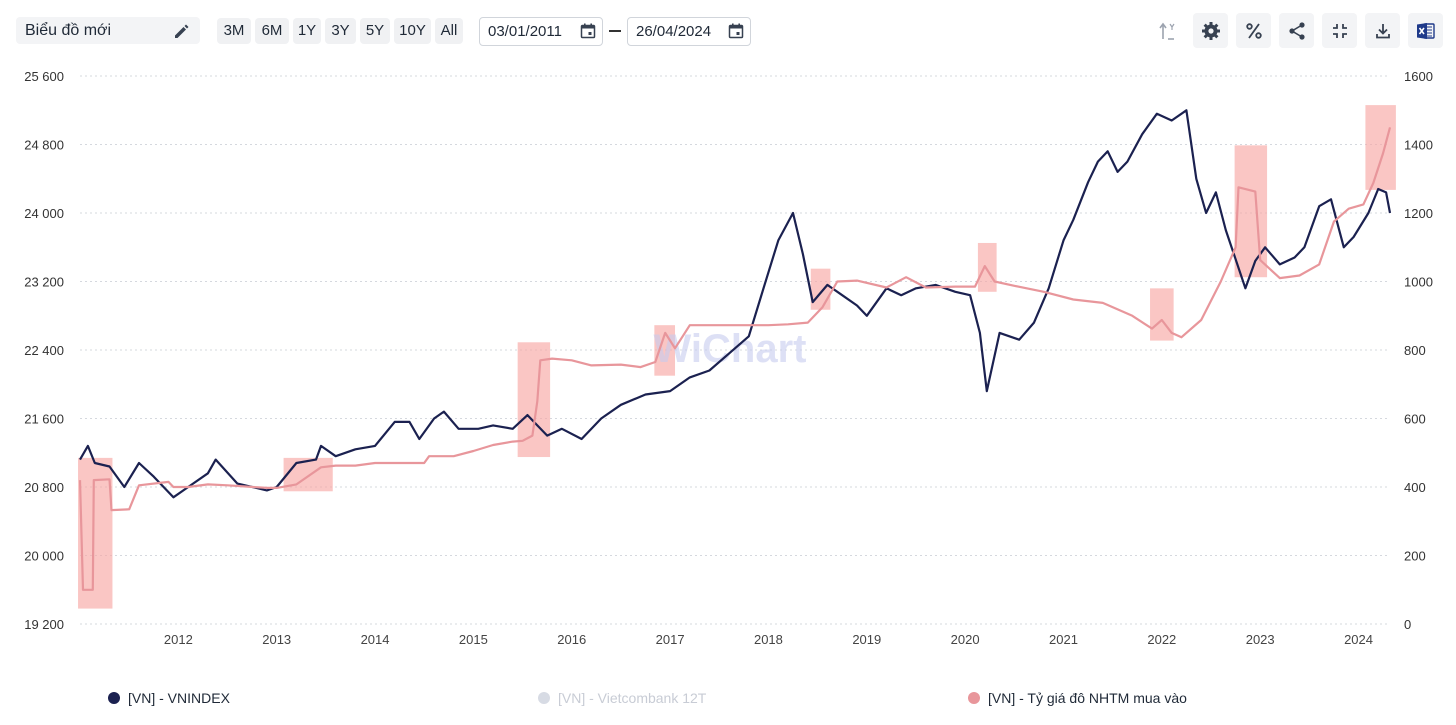 The image size is (1456, 725). What do you see at coordinates (375, 639) in the screenshot?
I see `x-tick-label: 2014` at bounding box center [375, 639].